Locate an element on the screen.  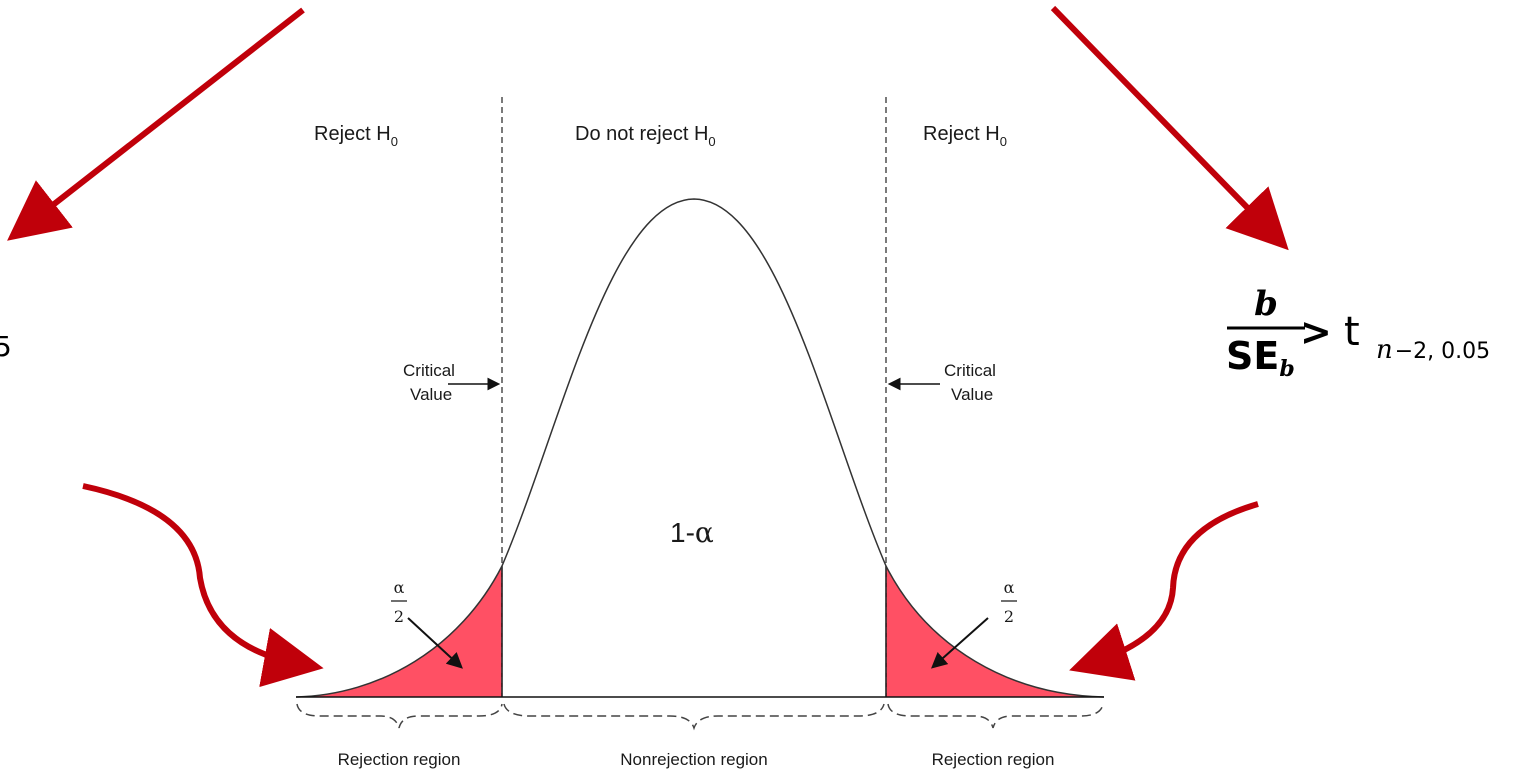
left-alpha-denominator: 2 is located at coordinates (399, 616).